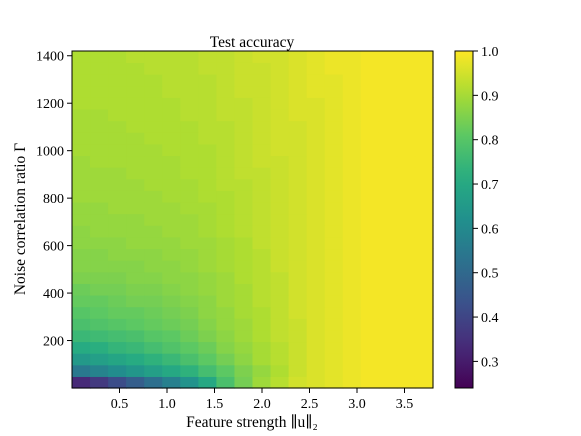  Describe the element at coordinates (464, 219) in the screenshot. I see `colorbar` at that location.